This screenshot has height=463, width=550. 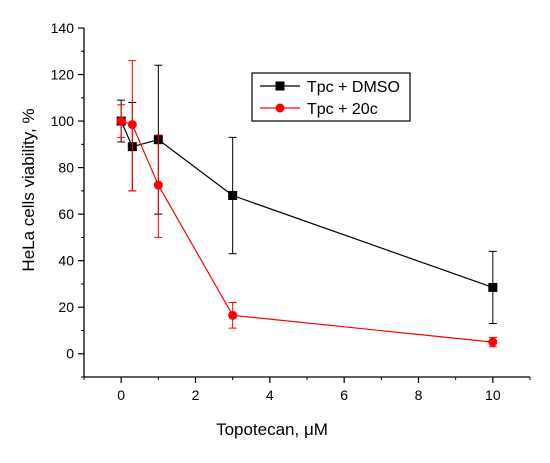 What do you see at coordinates (344, 395) in the screenshot?
I see `x-tick-label: 6` at bounding box center [344, 395].